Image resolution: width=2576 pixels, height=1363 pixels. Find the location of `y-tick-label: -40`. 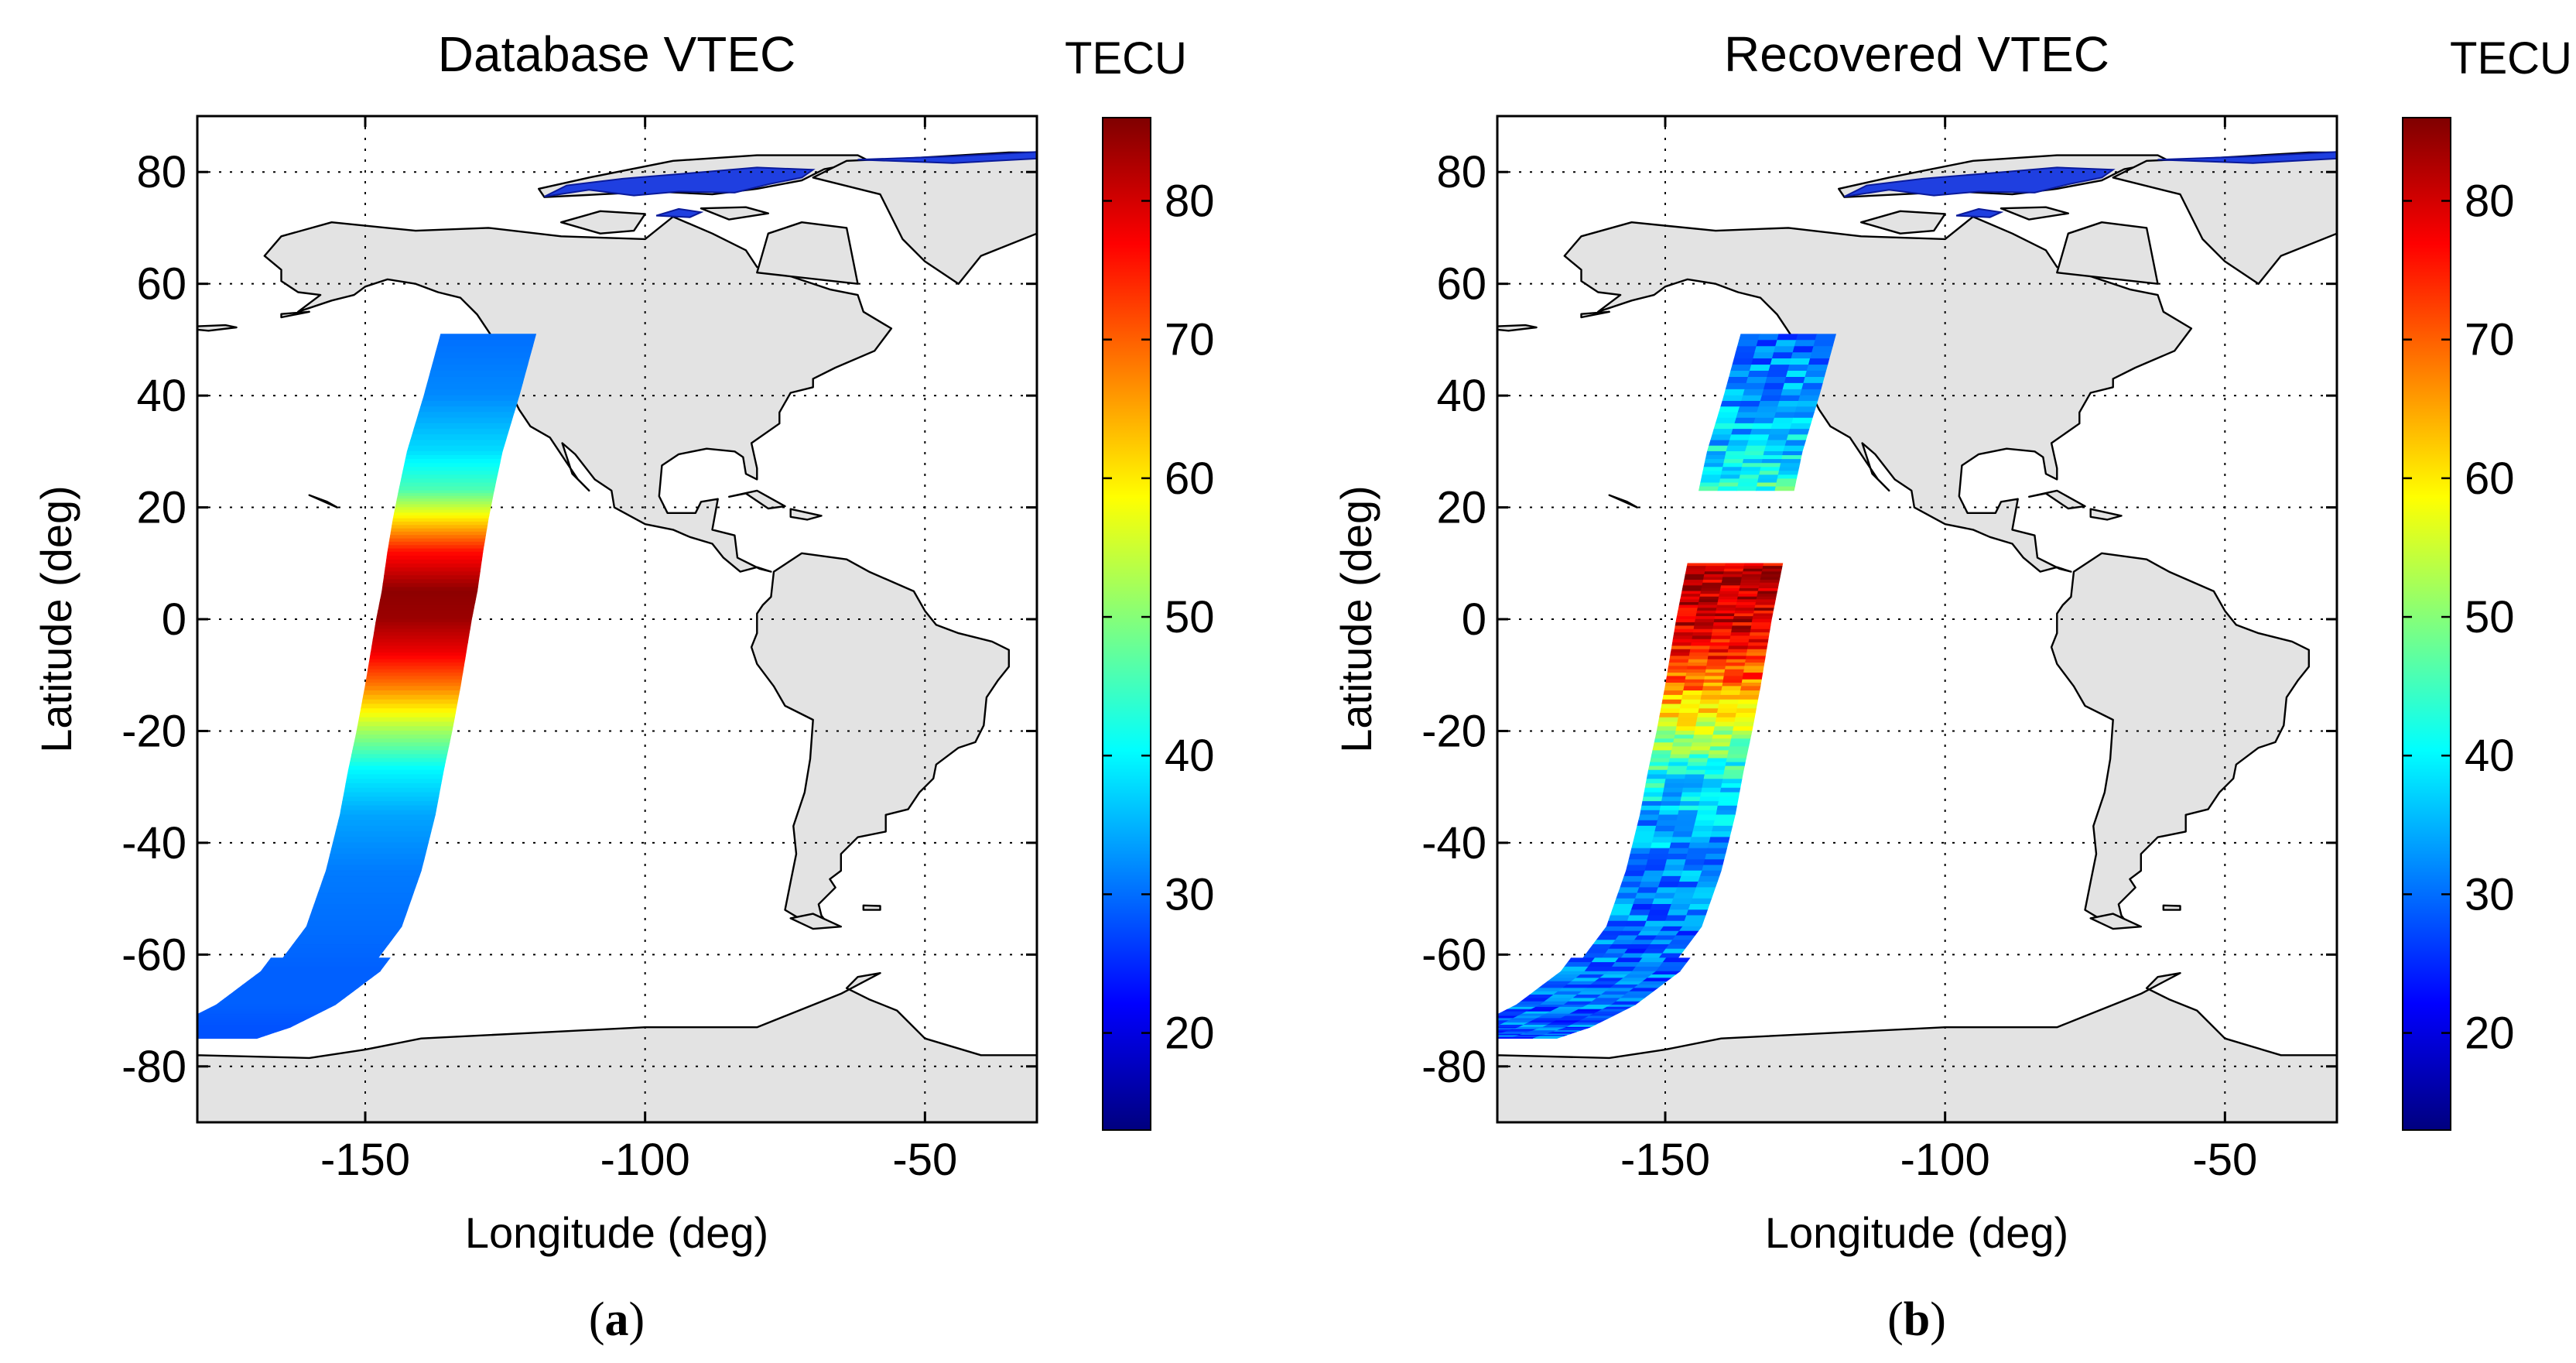

y-tick-label: -40 is located at coordinates (1454, 843).